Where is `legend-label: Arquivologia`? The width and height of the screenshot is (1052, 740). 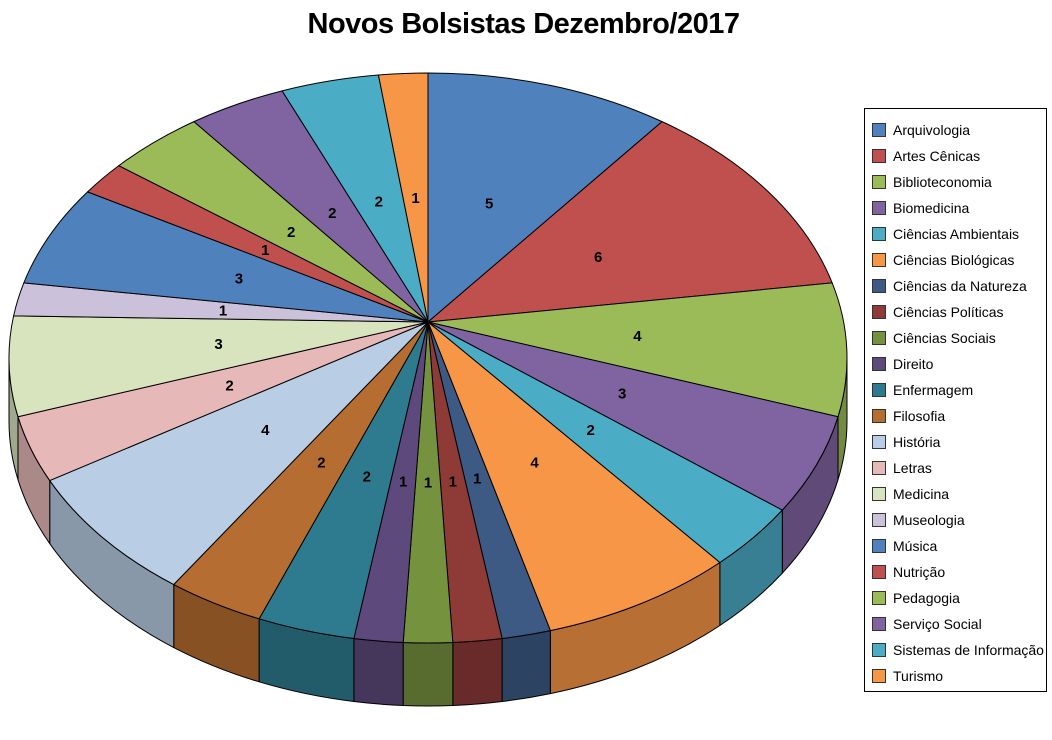 legend-label: Arquivologia is located at coordinates (932, 130).